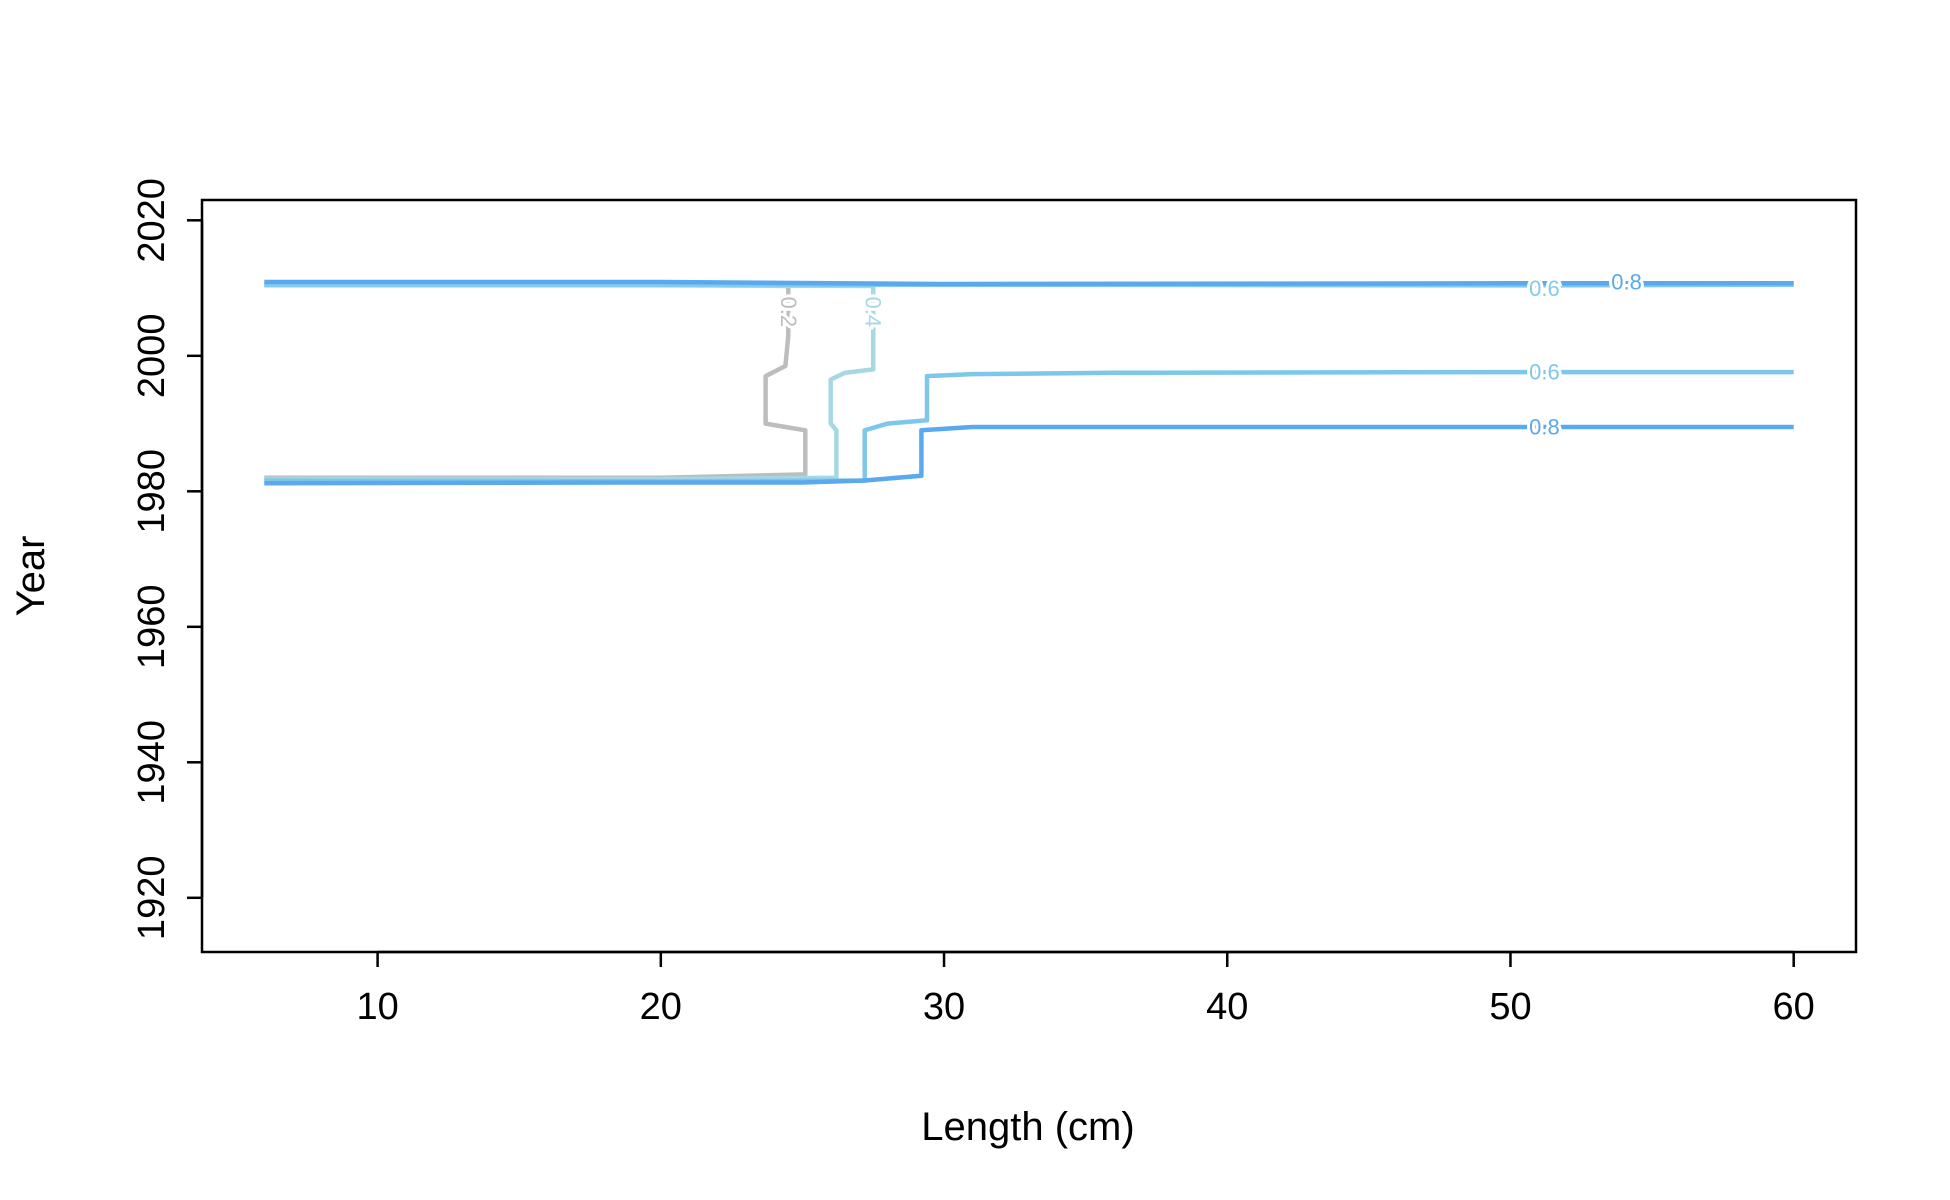  What do you see at coordinates (152, 627) in the screenshot?
I see `y-tick-label: 1960` at bounding box center [152, 627].